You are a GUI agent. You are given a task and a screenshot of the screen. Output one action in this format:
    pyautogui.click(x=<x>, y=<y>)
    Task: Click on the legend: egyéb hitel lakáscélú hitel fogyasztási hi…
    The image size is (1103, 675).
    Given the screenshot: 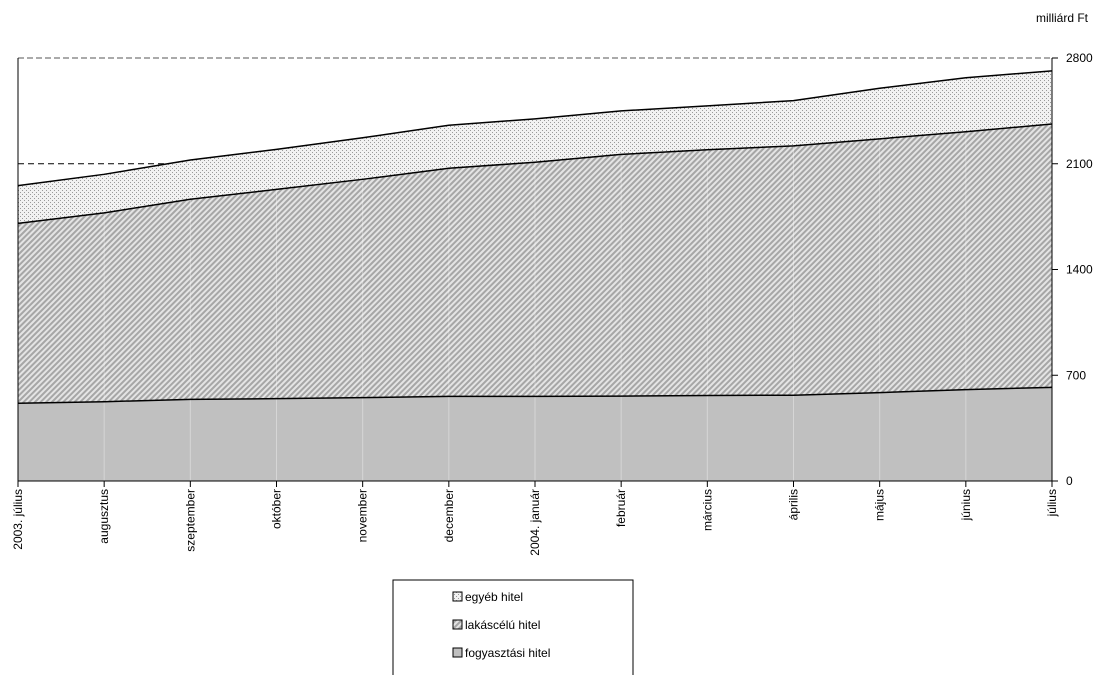 What is the action you would take?
    pyautogui.click(x=513, y=627)
    